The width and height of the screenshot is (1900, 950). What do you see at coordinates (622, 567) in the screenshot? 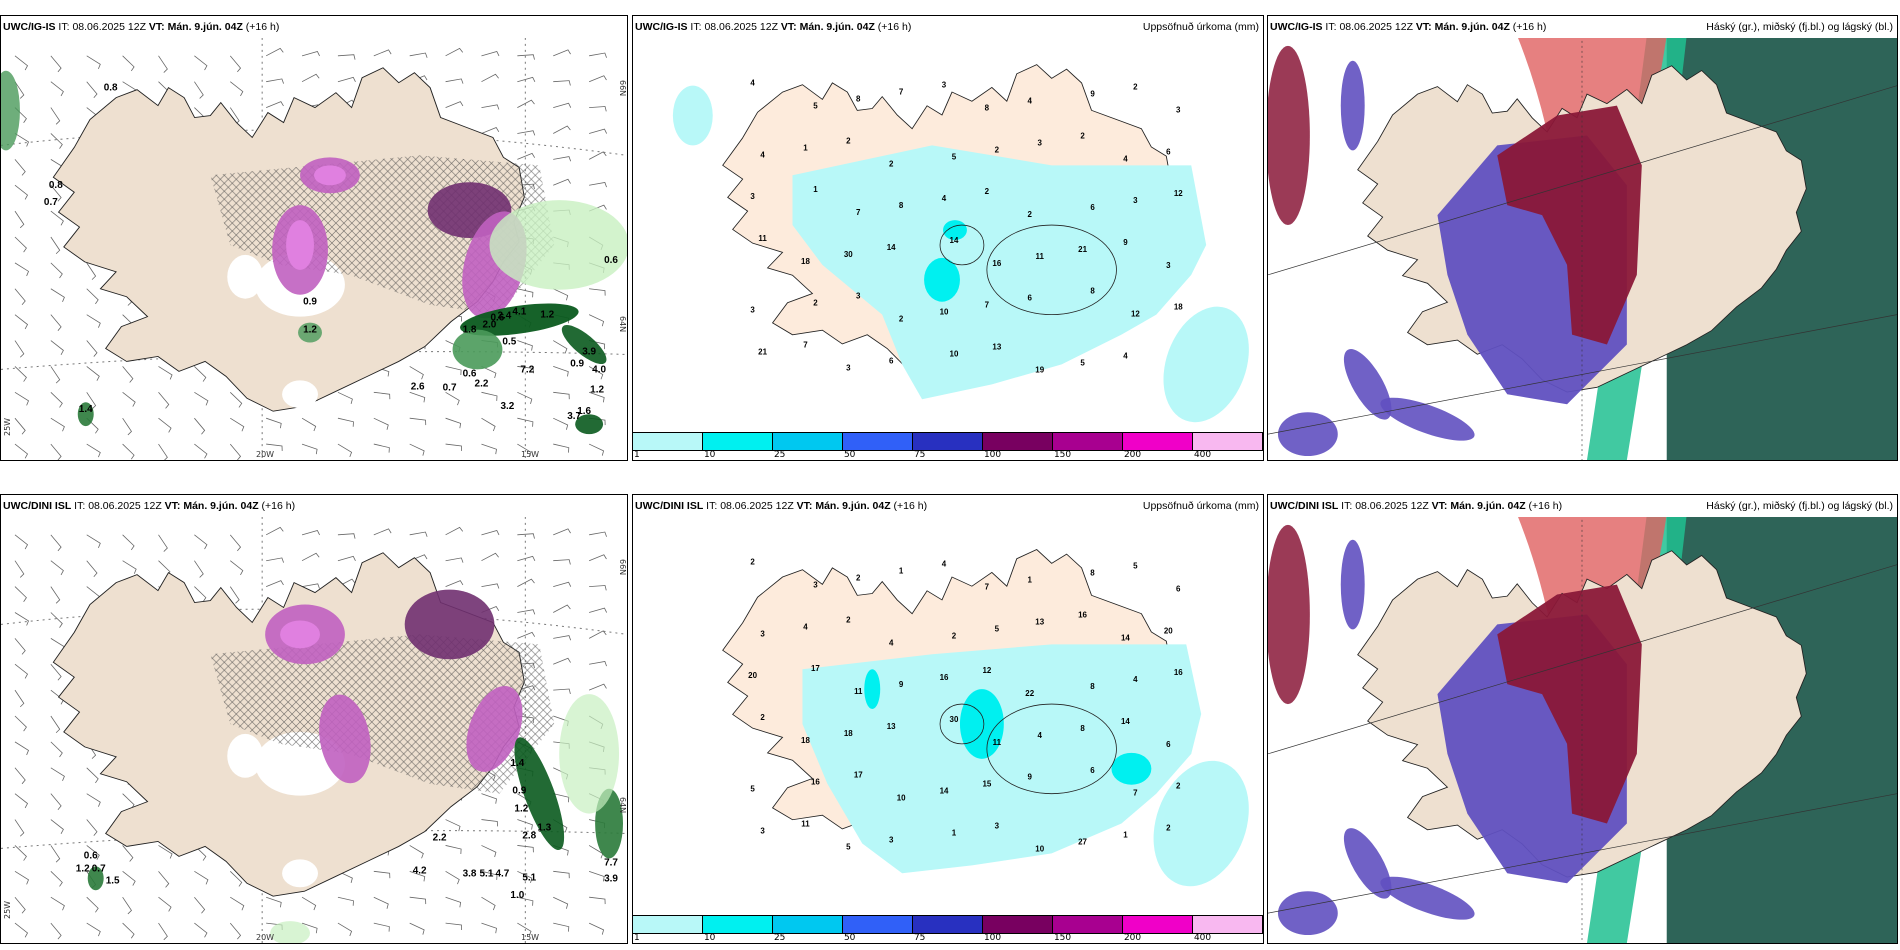
I see `lat-label-66n: 66N` at bounding box center [622, 567].